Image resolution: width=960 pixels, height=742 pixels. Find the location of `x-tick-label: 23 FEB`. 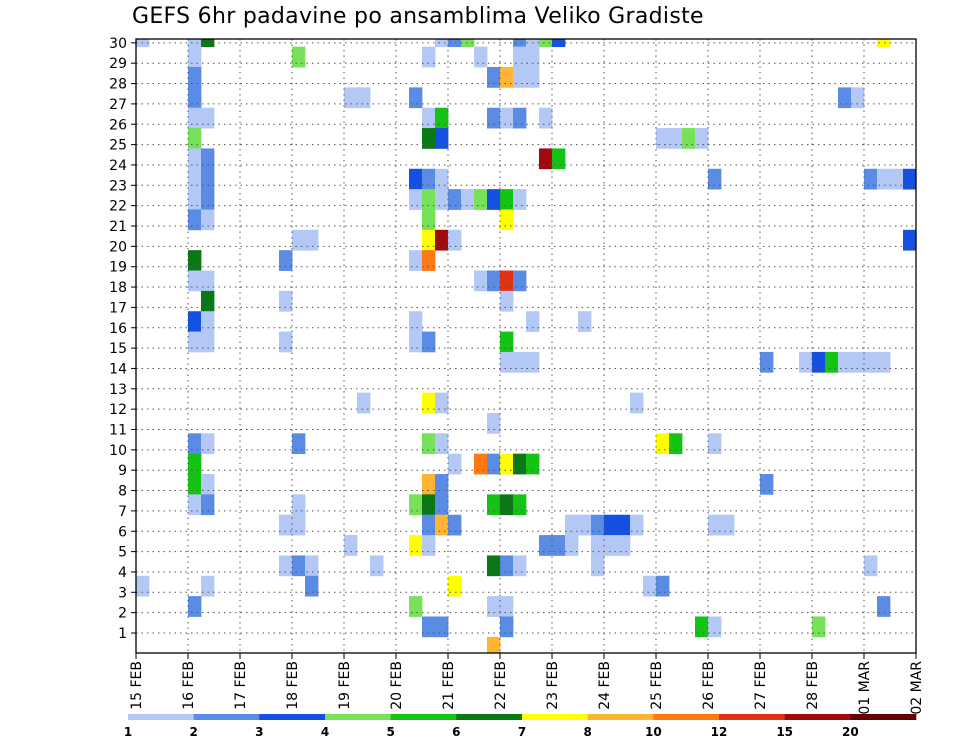

x-tick-label: 23 FEB is located at coordinates (553, 685).